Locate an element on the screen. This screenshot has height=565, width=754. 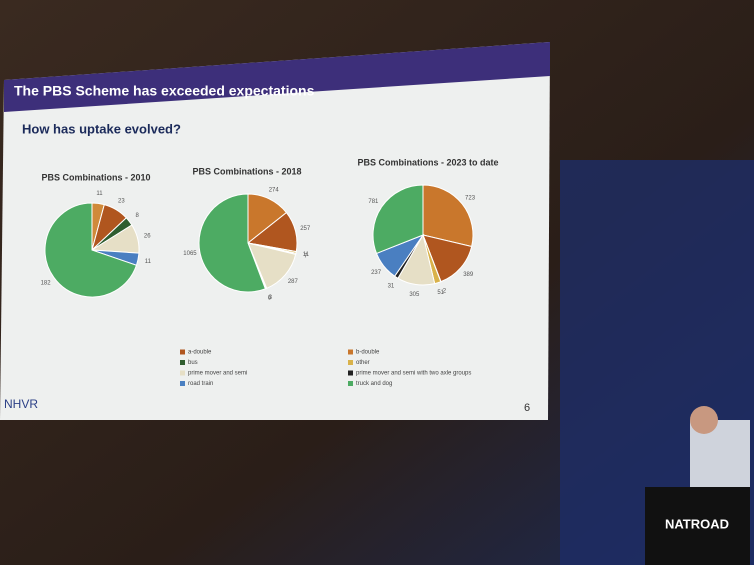
data-label: 1065 is located at coordinates (190, 254).